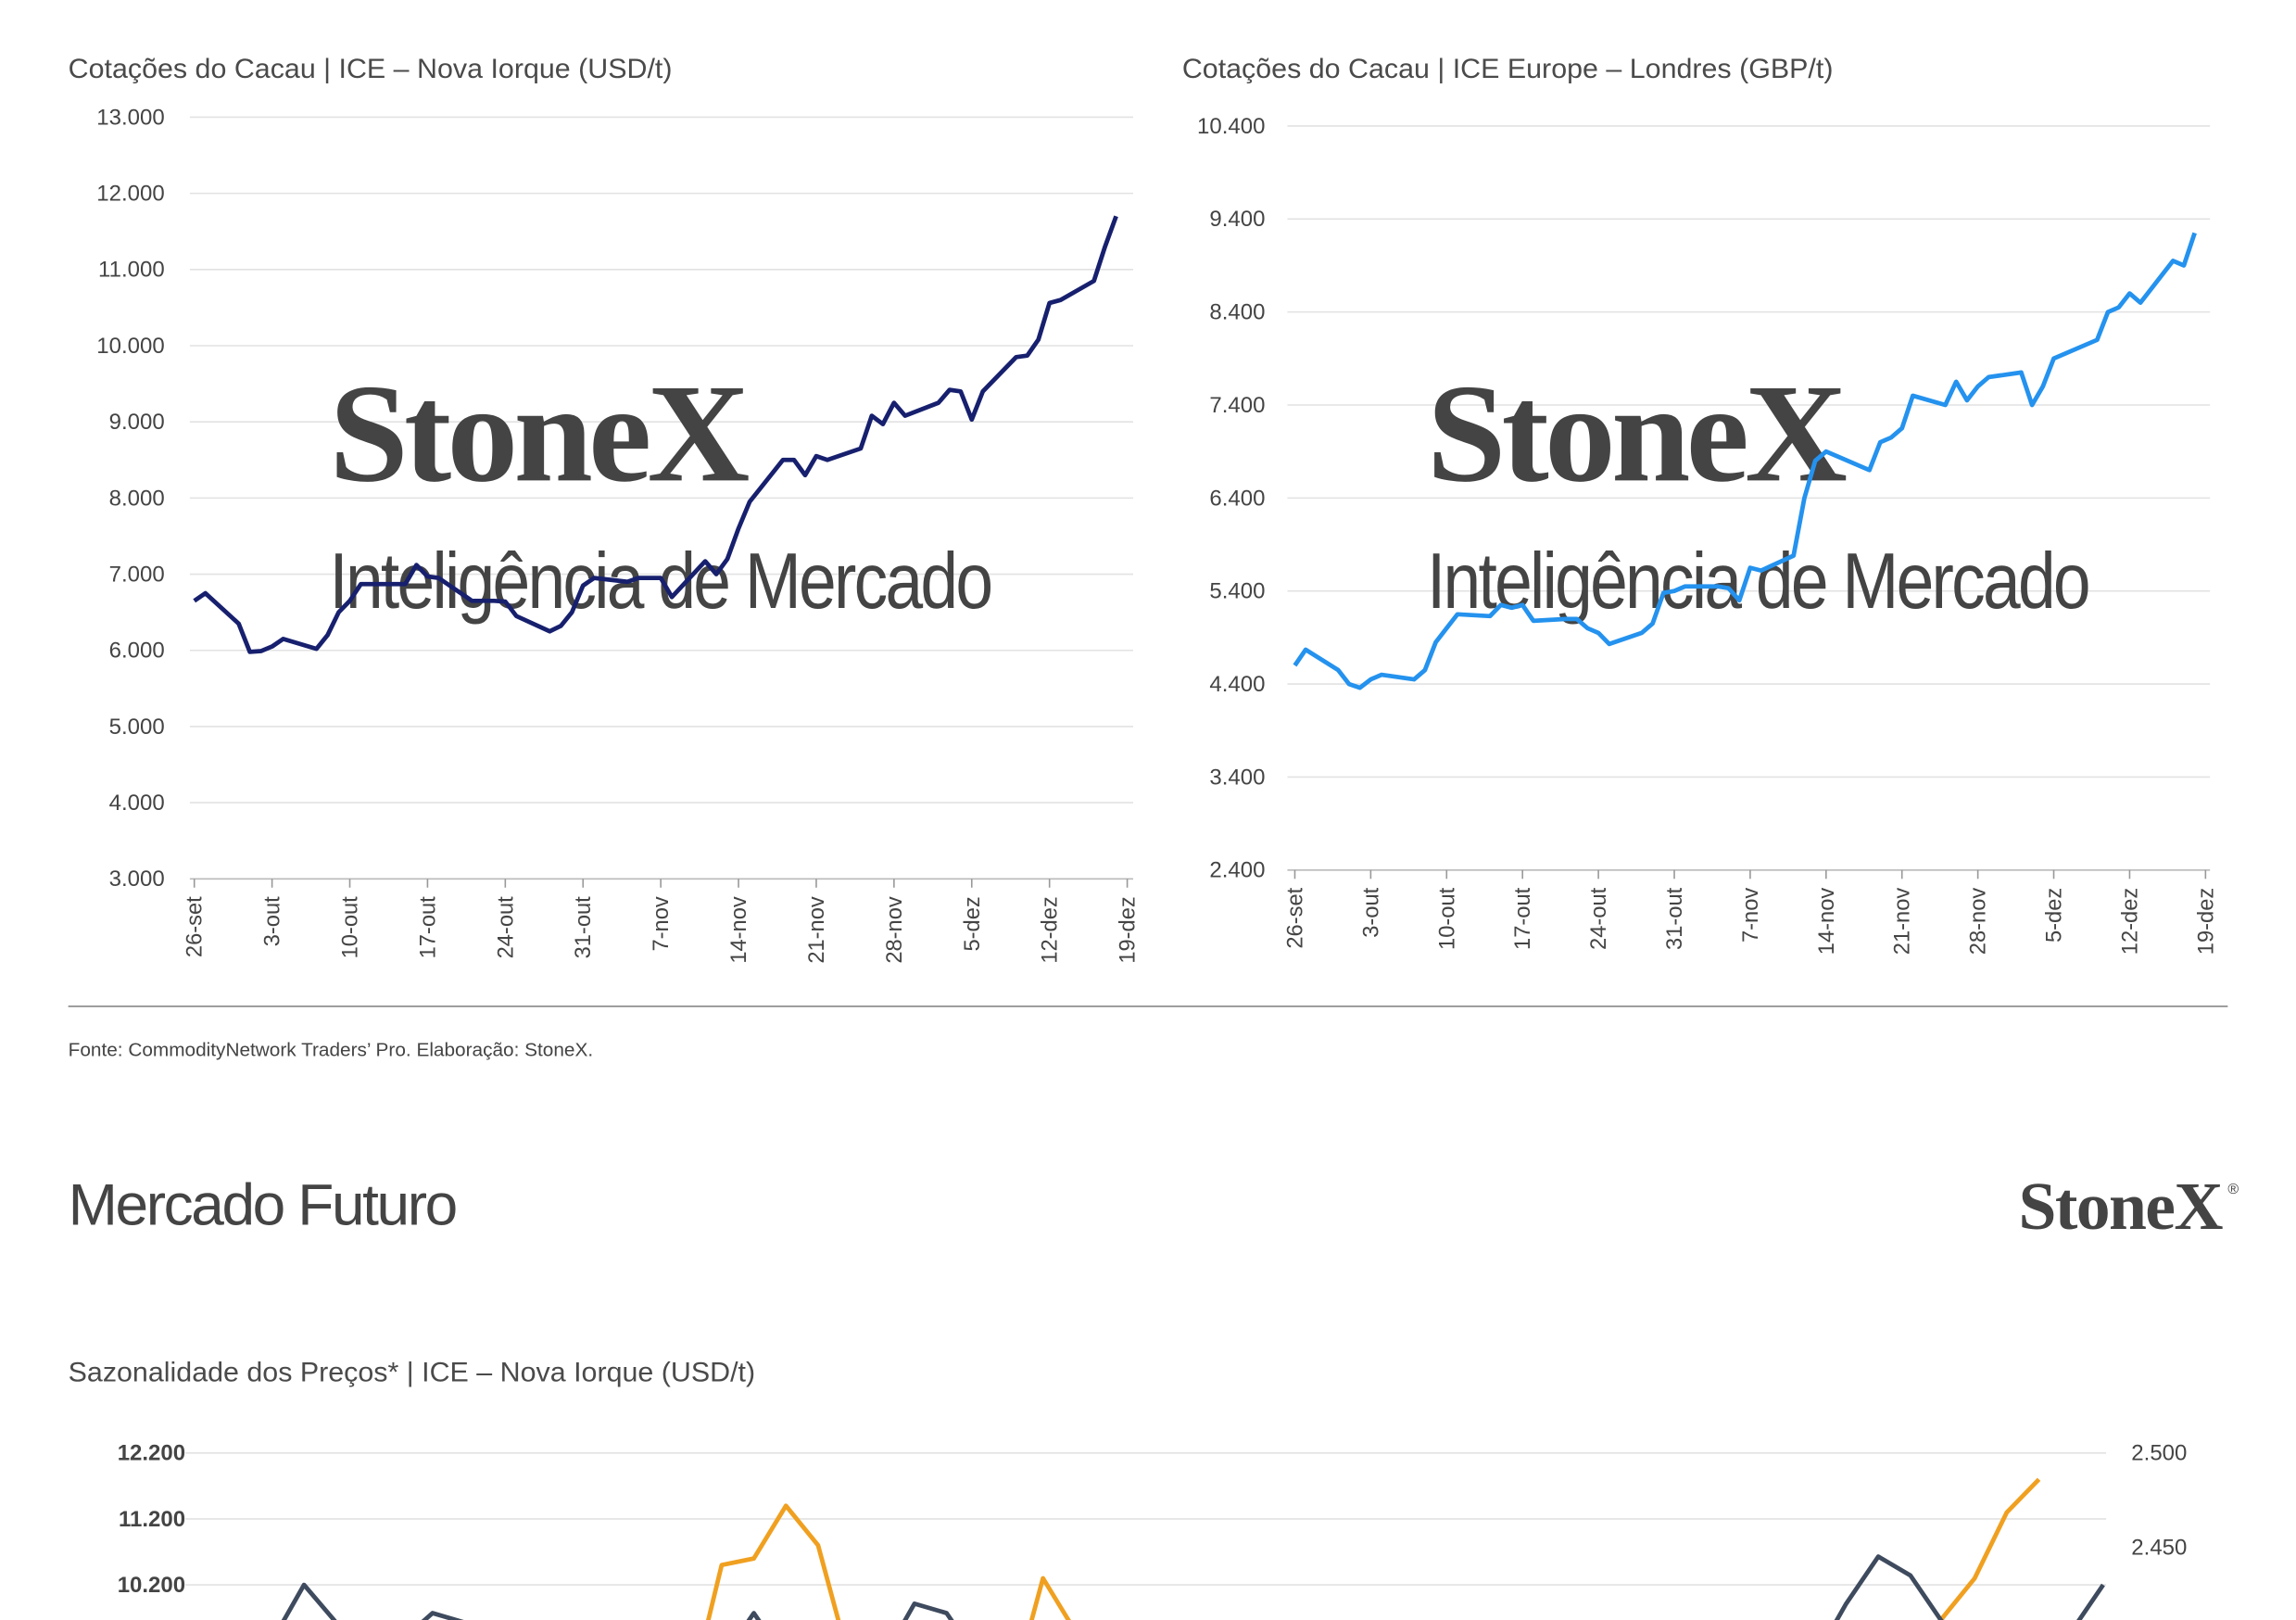 The width and height of the screenshot is (2296, 1620). What do you see at coordinates (1237, 871) in the screenshot?
I see `y-tick-label: 2.400` at bounding box center [1237, 871].